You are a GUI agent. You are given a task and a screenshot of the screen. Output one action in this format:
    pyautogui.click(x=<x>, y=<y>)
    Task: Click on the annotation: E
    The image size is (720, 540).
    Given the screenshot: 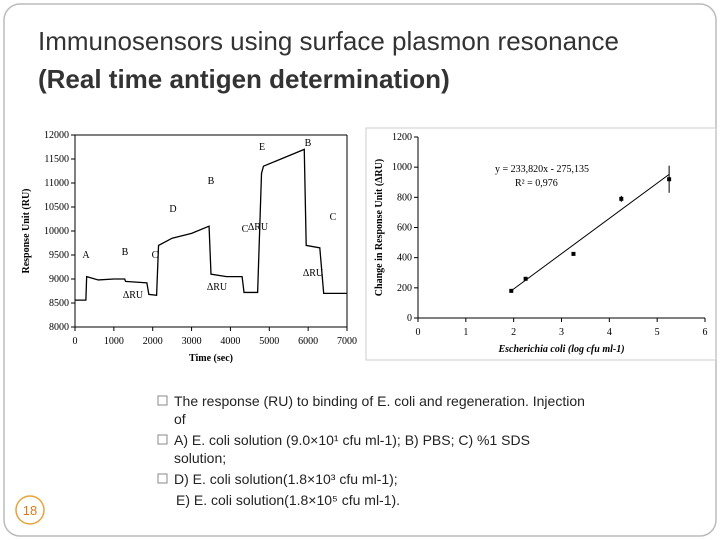 What is the action you would take?
    pyautogui.click(x=262, y=147)
    